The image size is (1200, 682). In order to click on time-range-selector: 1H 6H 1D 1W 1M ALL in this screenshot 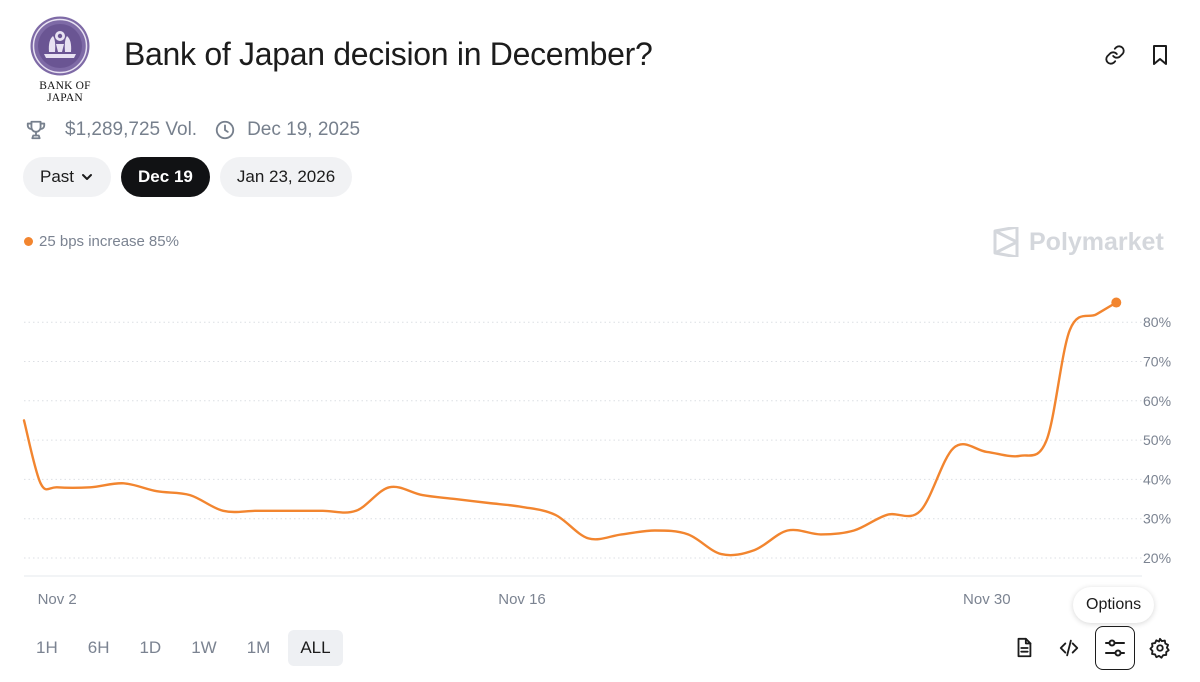, I will do `click(183, 648)`.